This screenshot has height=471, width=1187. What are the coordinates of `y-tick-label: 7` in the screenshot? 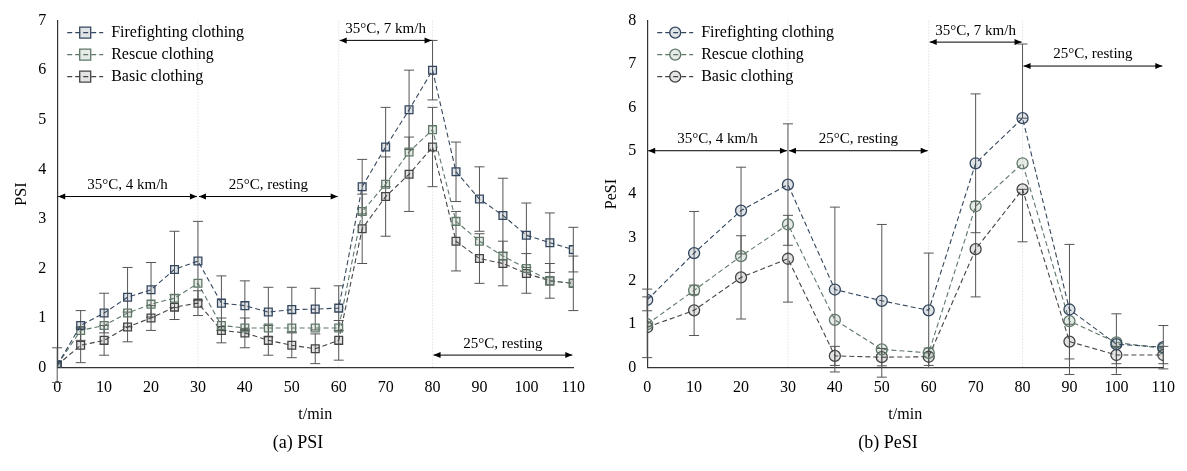 It's located at (42, 19).